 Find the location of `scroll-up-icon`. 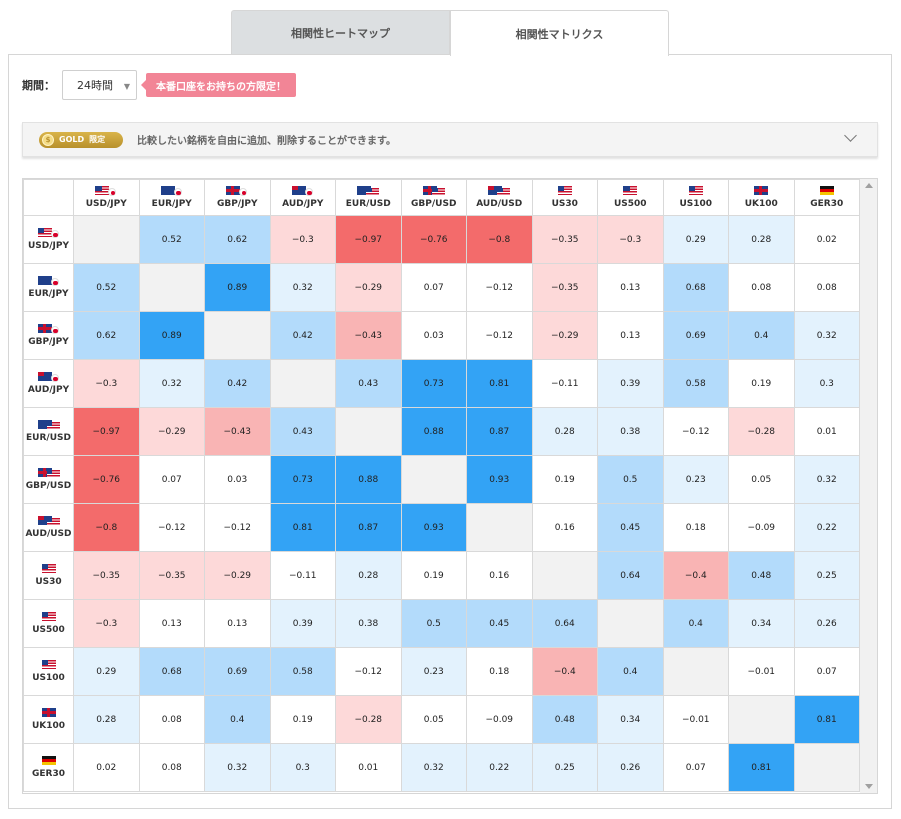

scroll-up-icon is located at coordinates (869, 185).